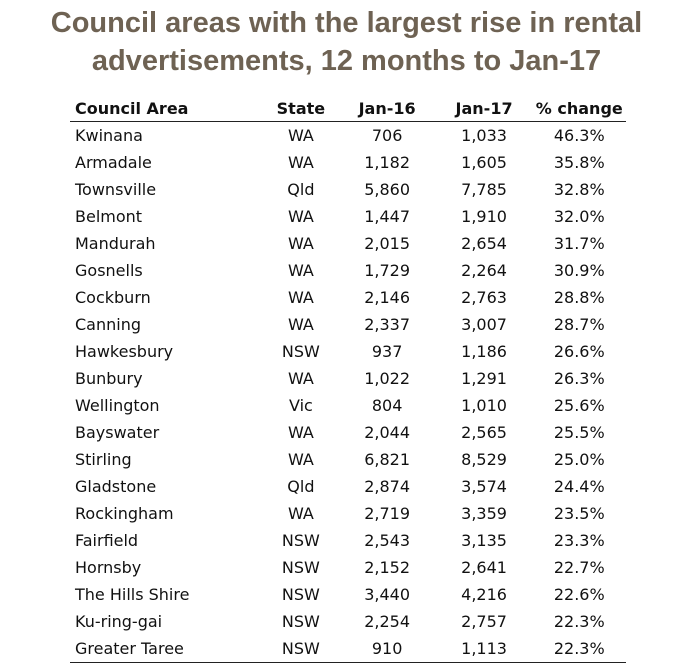  What do you see at coordinates (387, 162) in the screenshot?
I see `cell-jan-16: 1,182` at bounding box center [387, 162].